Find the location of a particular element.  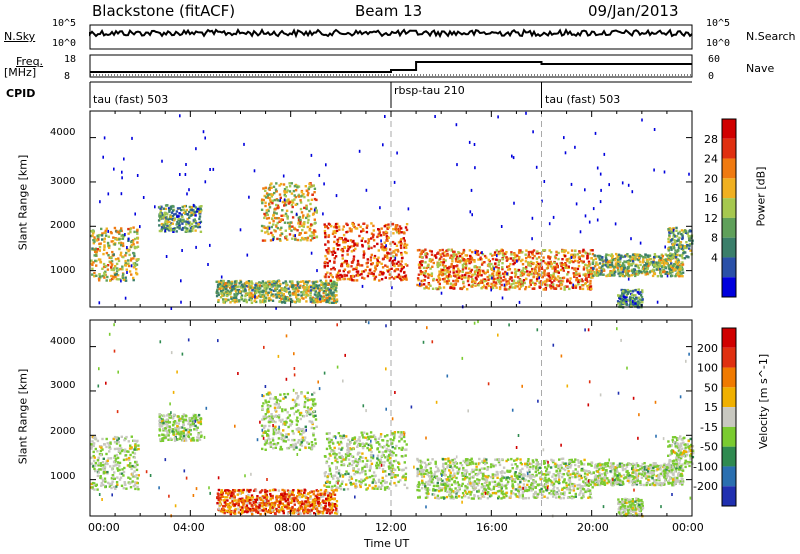

x-axis-label: Time UT is located at coordinates (387, 543).